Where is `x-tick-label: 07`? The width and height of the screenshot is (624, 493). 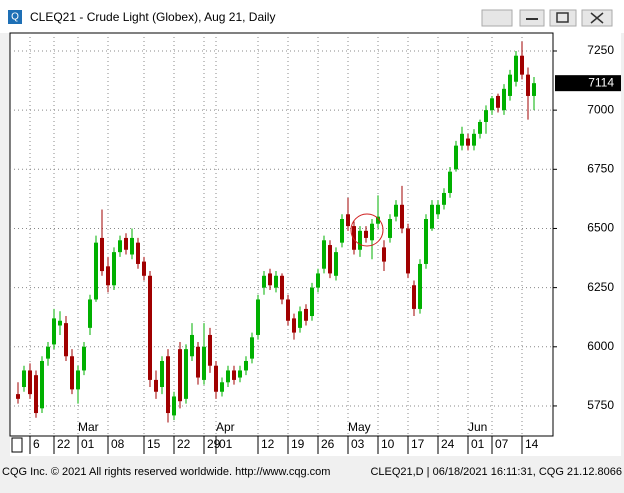
x-tick-label: 07 is located at coordinates (502, 444).